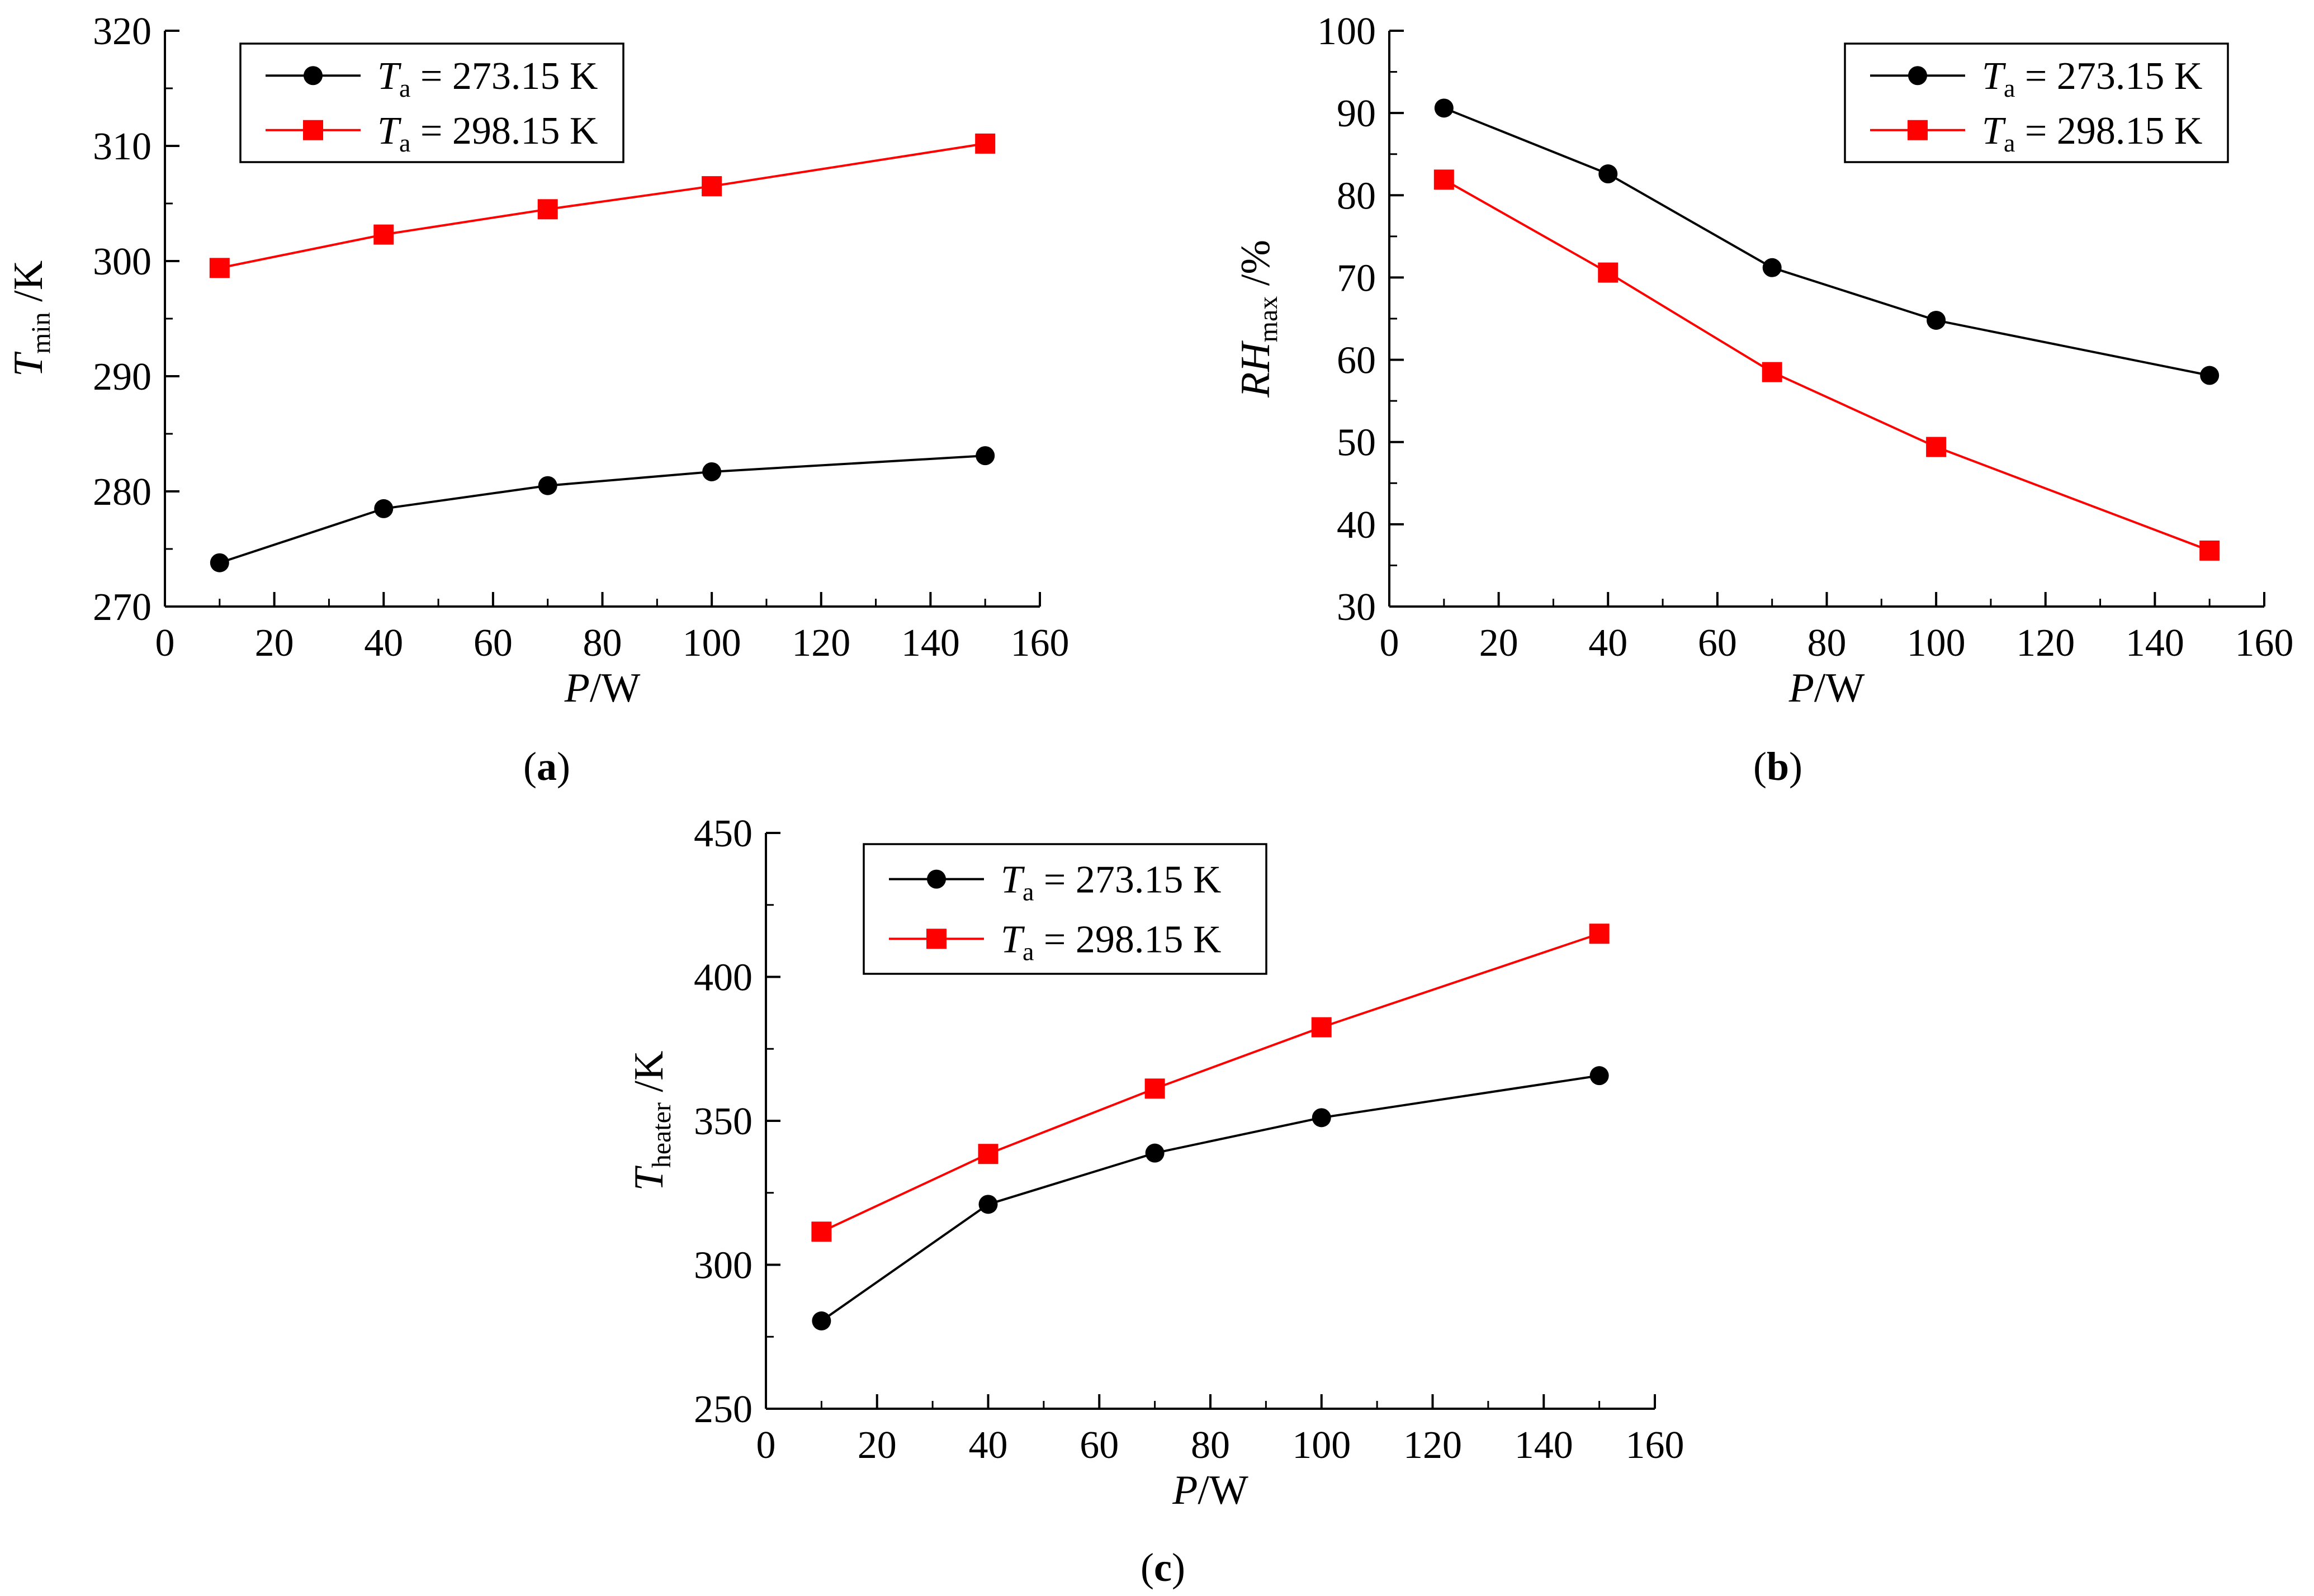  What do you see at coordinates (723, 1121) in the screenshot?
I see `y-tick-label: 350` at bounding box center [723, 1121].